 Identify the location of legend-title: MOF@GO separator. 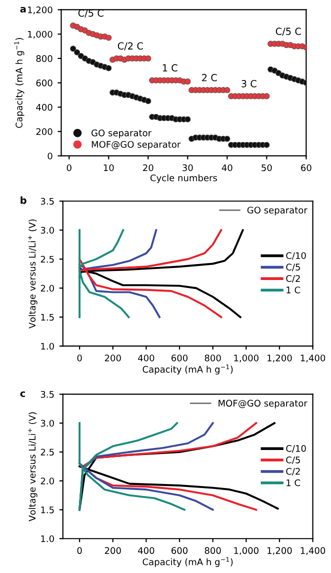
(263, 404).